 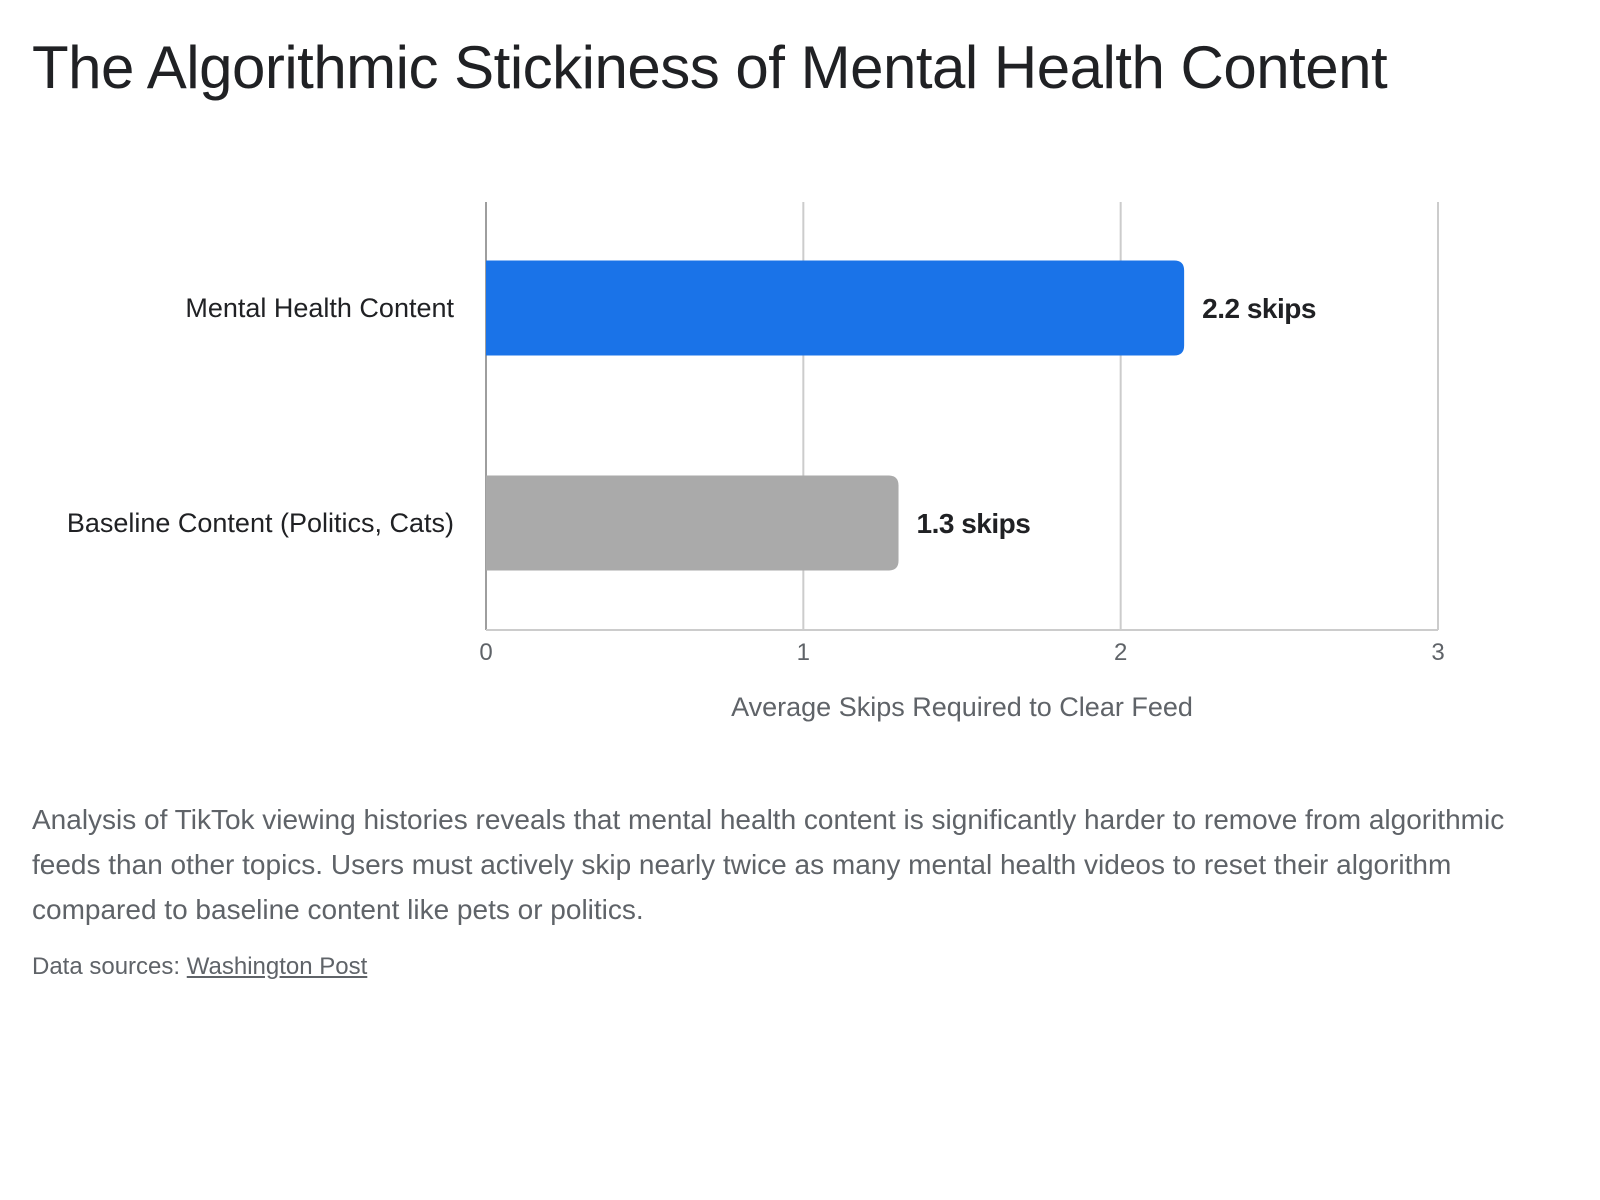 What do you see at coordinates (1437, 652) in the screenshot?
I see `x-tick-label: 3` at bounding box center [1437, 652].